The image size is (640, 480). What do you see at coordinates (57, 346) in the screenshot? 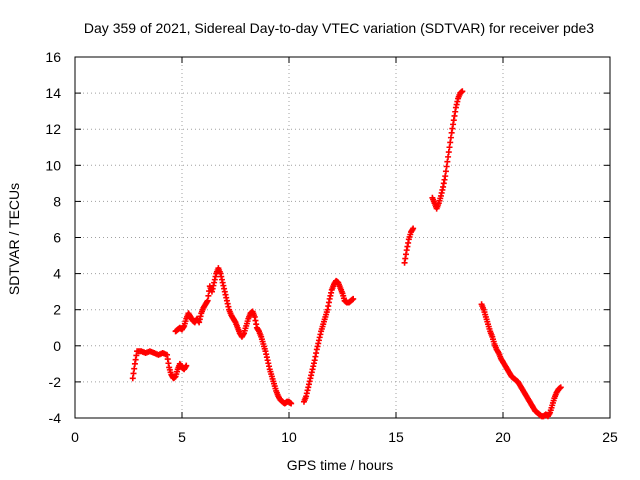
I see `y-tick-label: 0` at bounding box center [57, 346].